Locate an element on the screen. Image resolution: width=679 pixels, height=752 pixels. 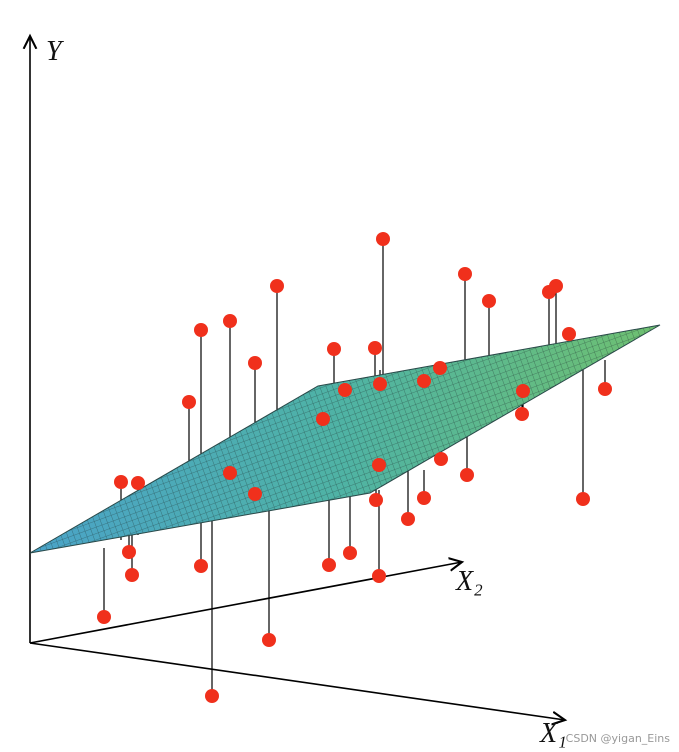
x1-axis is located at coordinates (297, 681).